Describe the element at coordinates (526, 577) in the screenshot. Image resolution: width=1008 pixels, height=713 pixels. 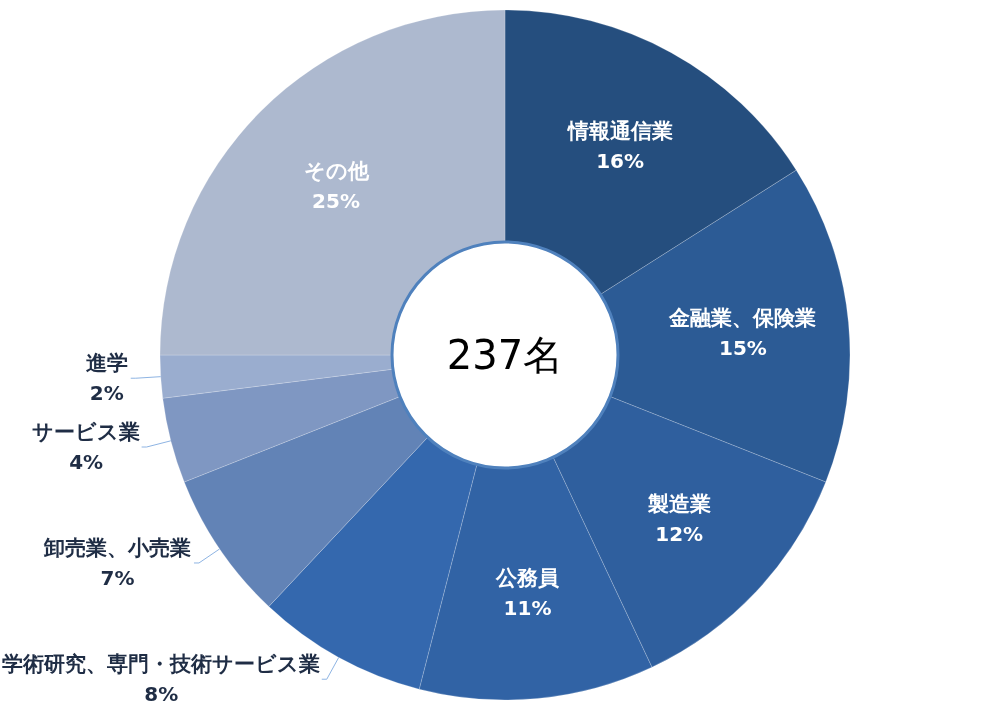
I see `slice-label: 公務員` at that location.